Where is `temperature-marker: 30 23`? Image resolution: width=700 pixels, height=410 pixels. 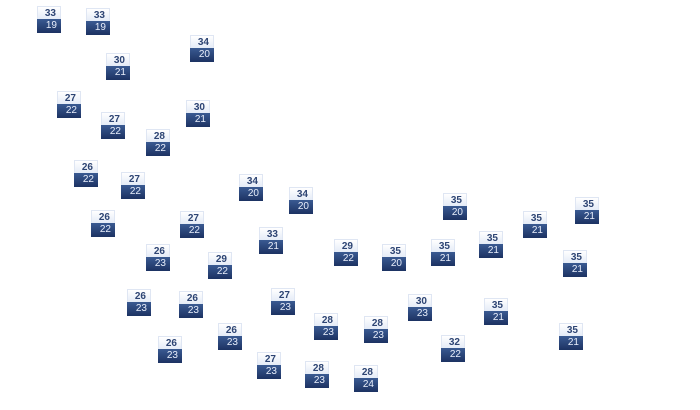 temperature-marker: 30 23 is located at coordinates (420, 308).